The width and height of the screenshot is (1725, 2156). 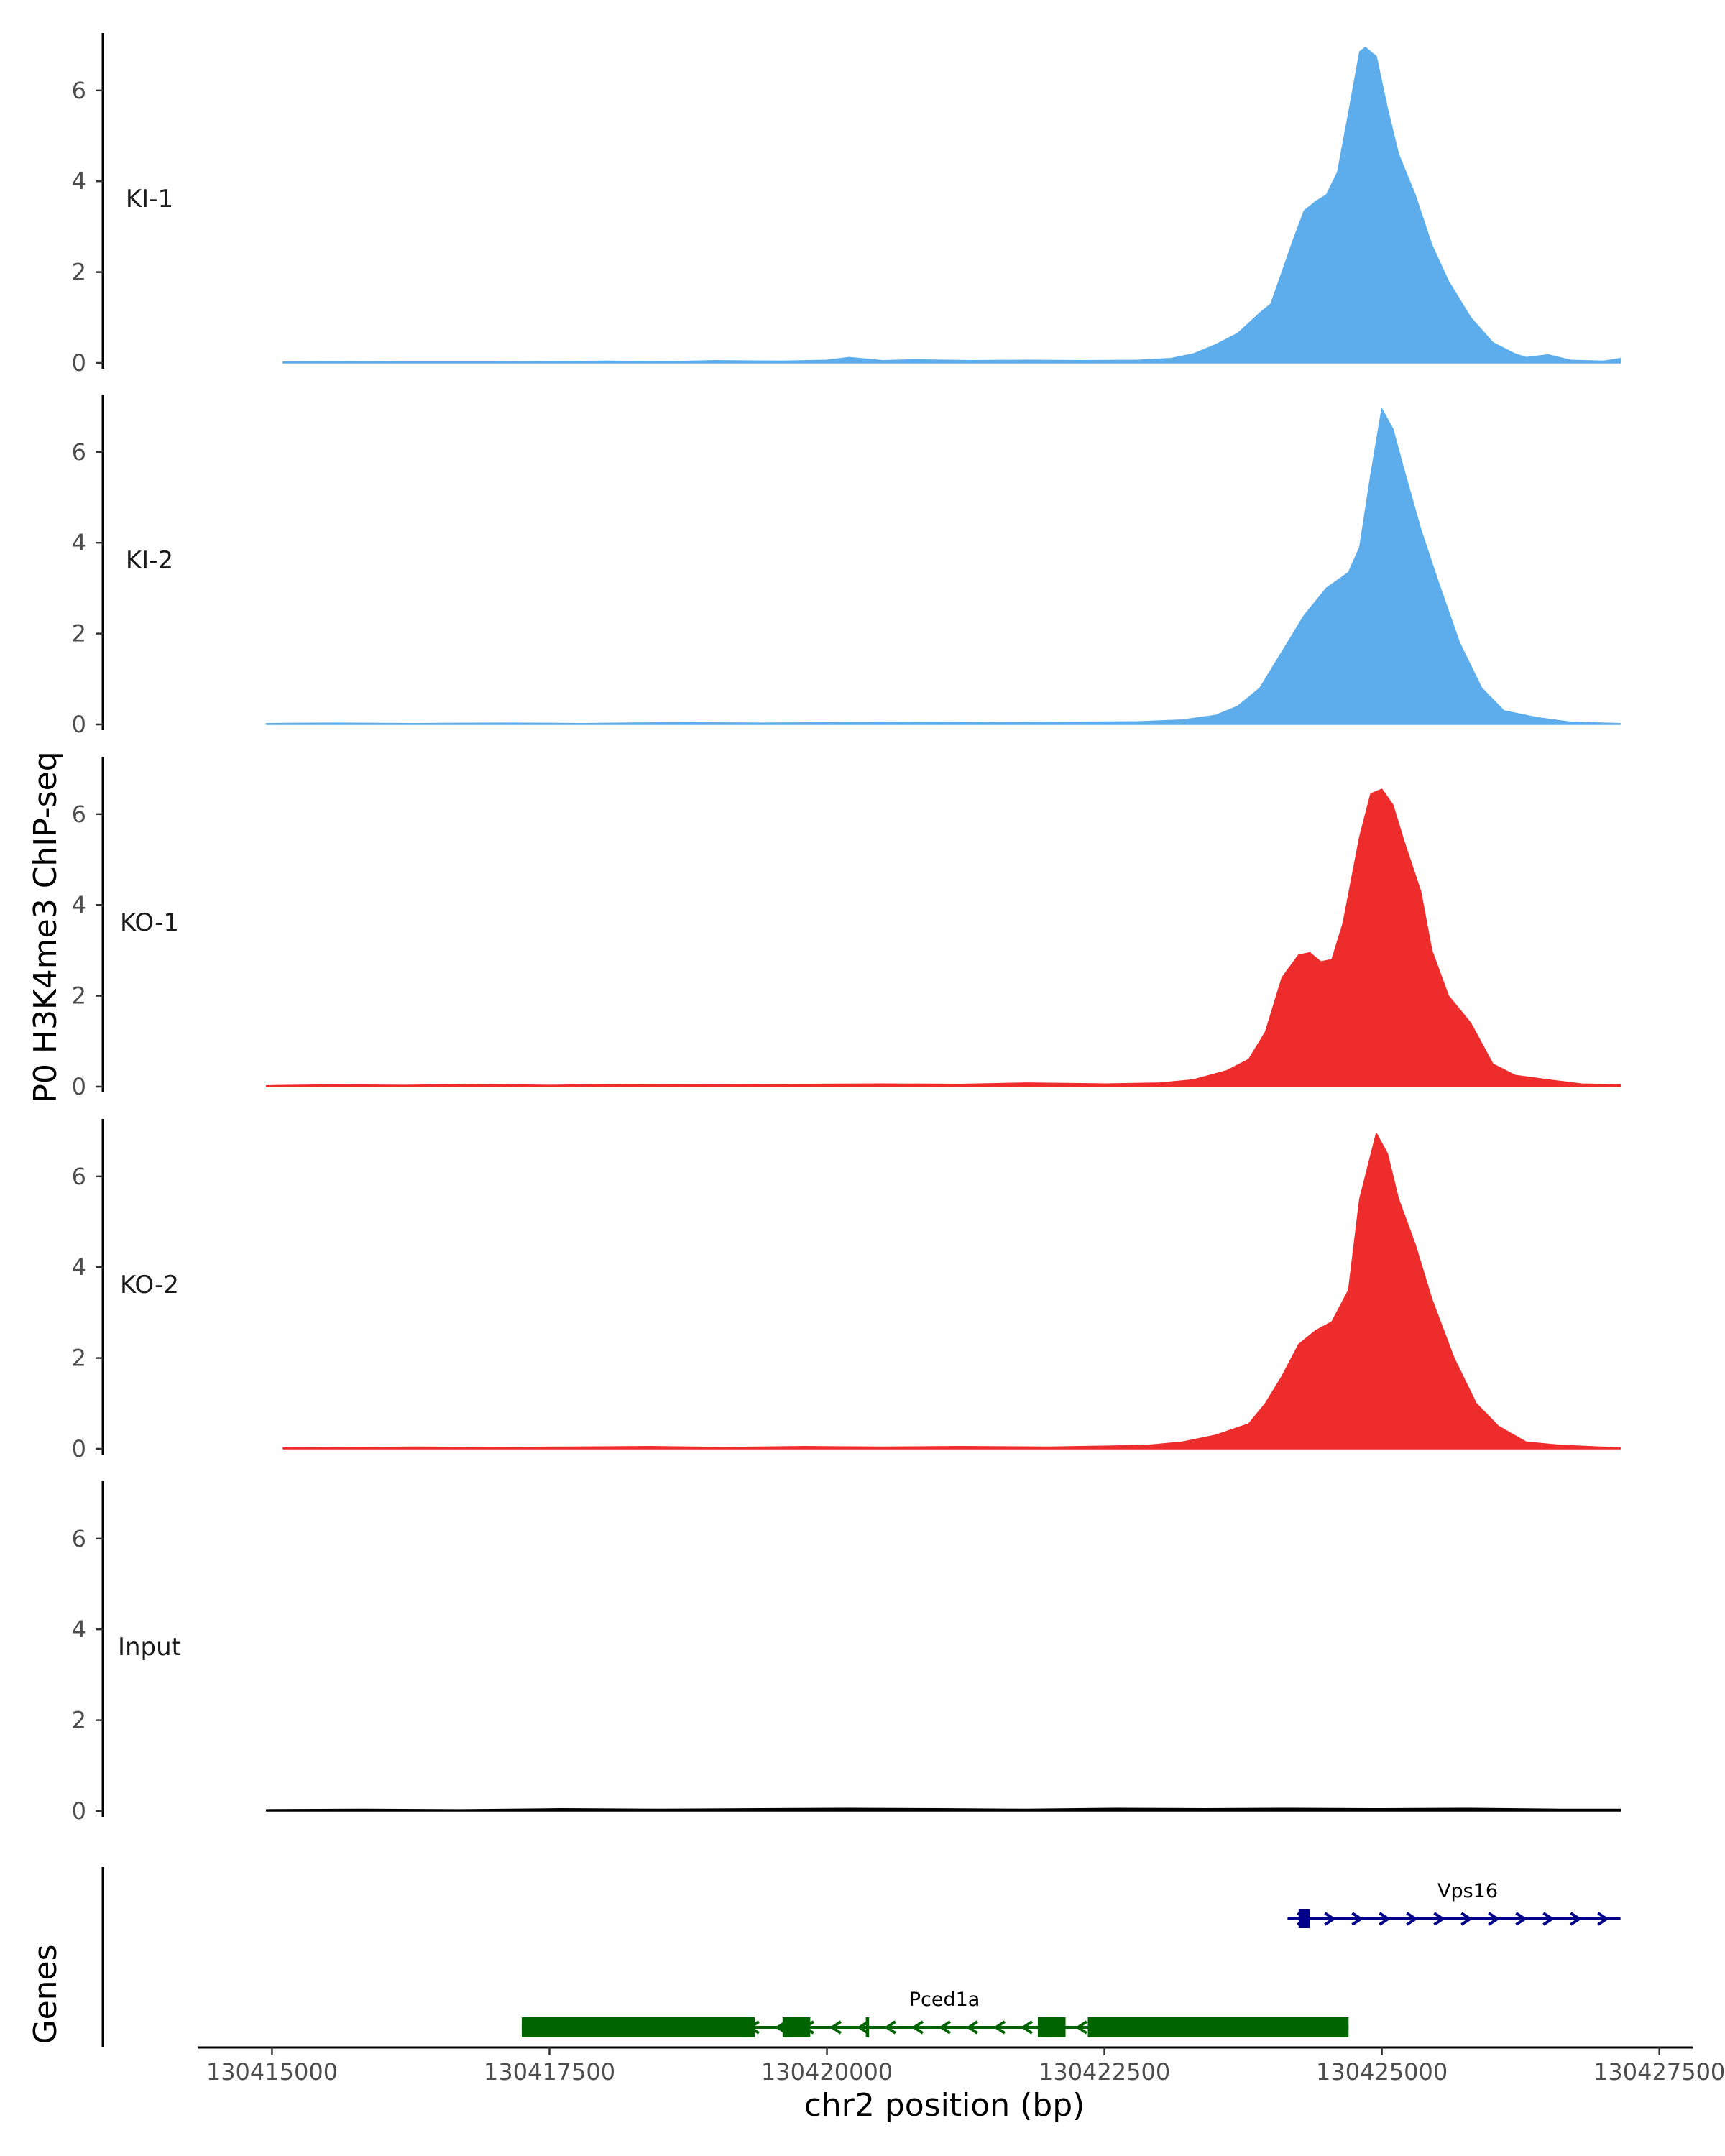 What do you see at coordinates (1659, 2072) in the screenshot?
I see `x-tick-label: 130427500` at bounding box center [1659, 2072].